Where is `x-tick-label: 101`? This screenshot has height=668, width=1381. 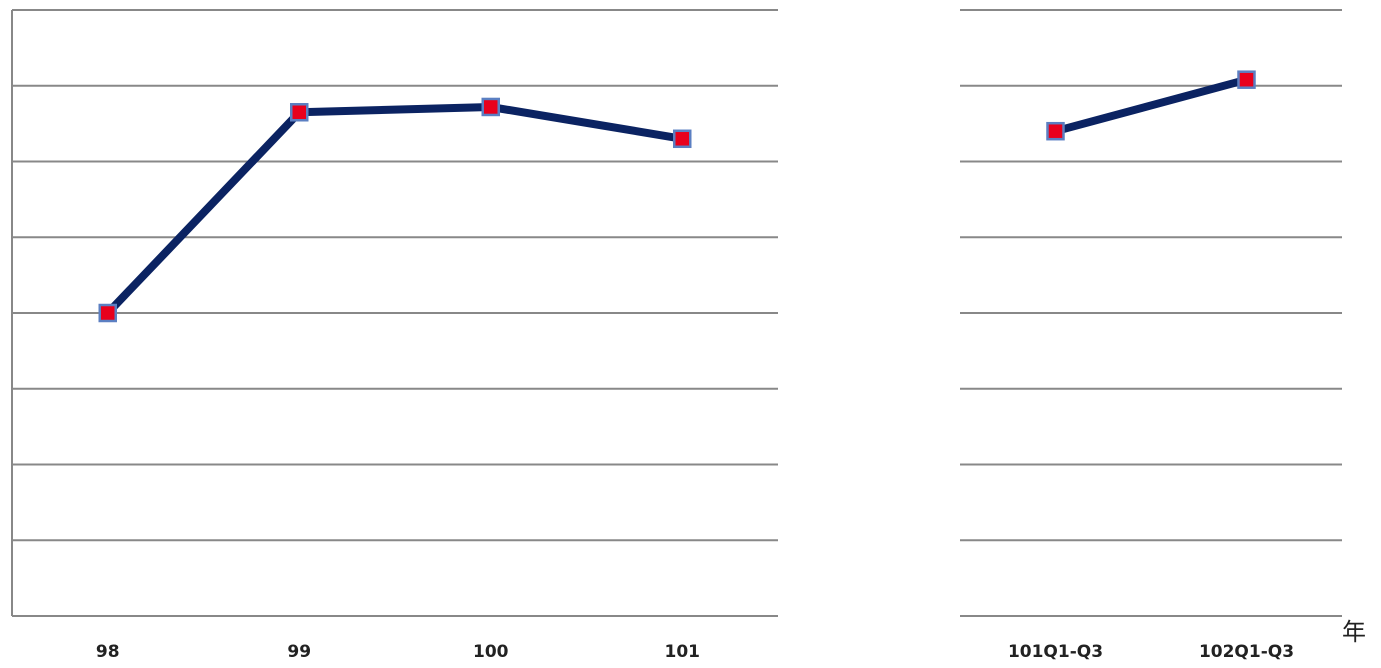
x-tick-label: 101 is located at coordinates (683, 652).